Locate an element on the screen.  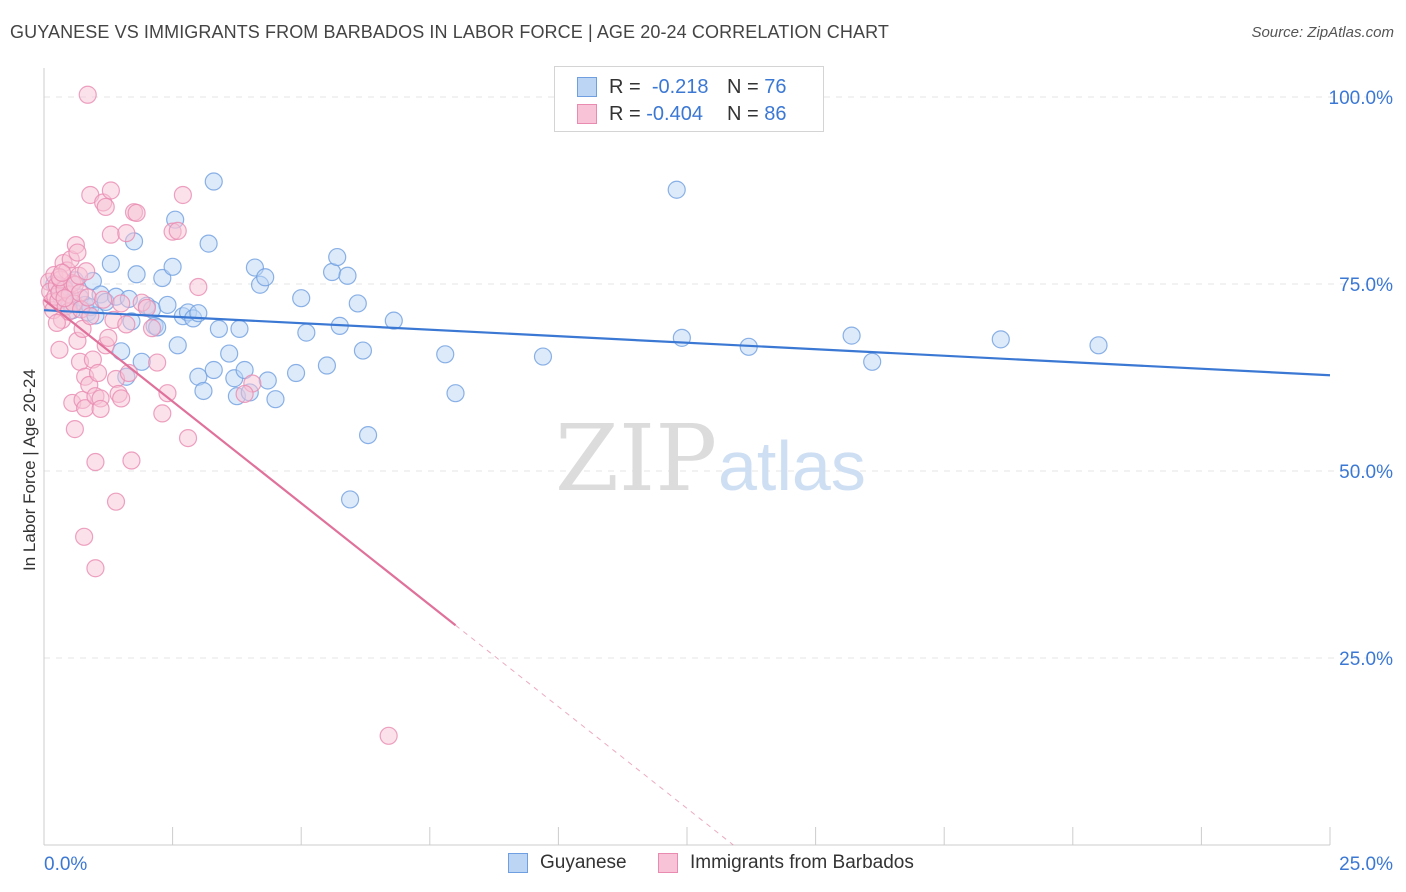
y-axis-label: In Labor Force | Age 20-24 is located at coordinates (29, 470).